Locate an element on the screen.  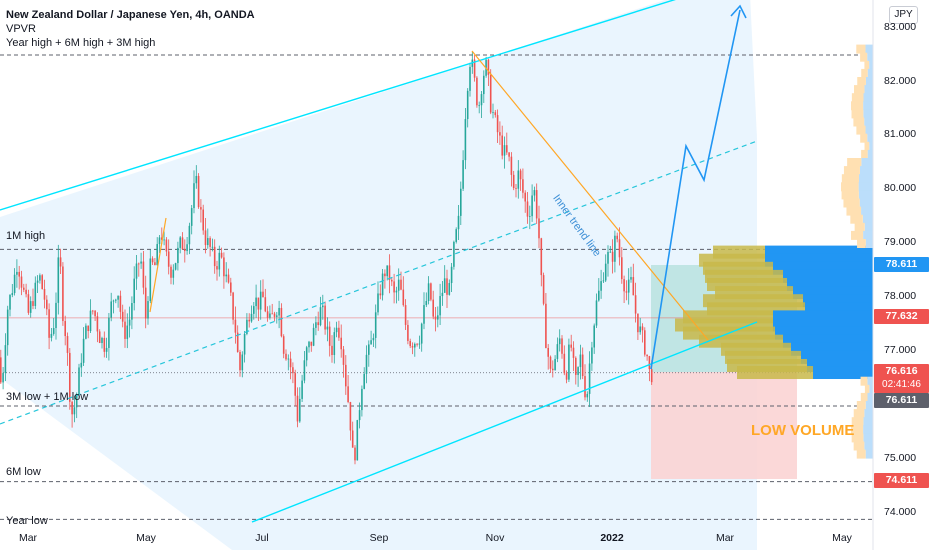
x-tick: Sep is located at coordinates (379, 538).